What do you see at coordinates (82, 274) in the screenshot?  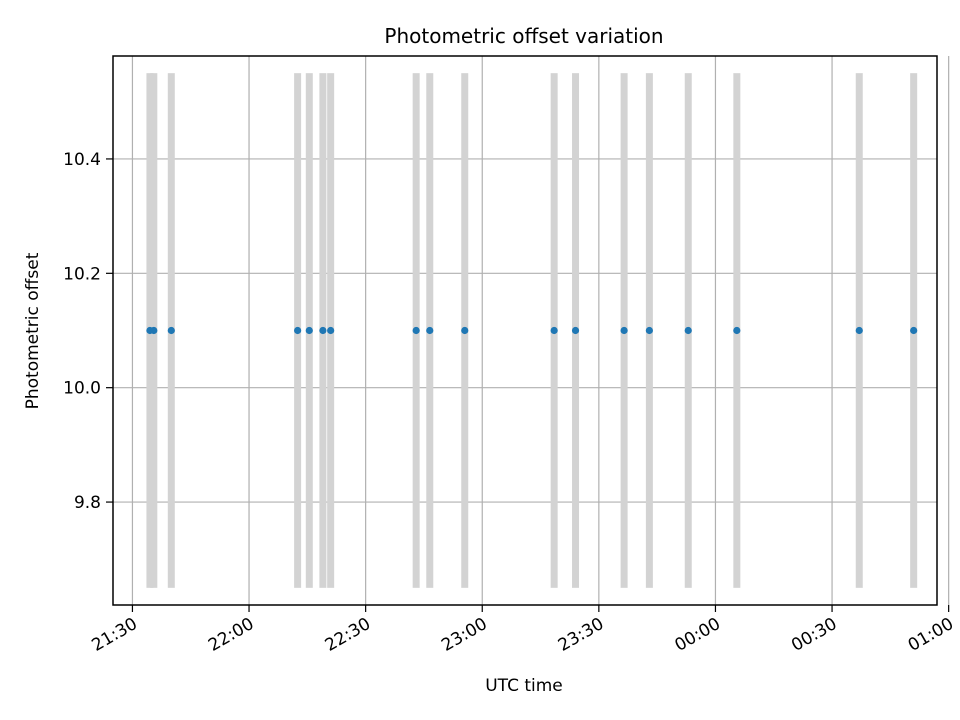 I see `y-tick-label: 10.2` at bounding box center [82, 274].